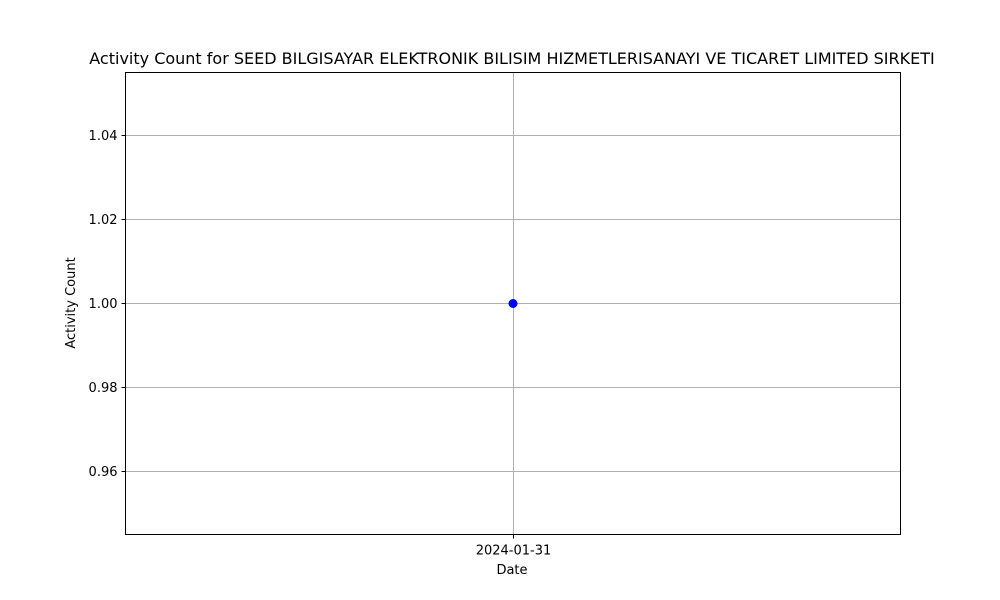 The height and width of the screenshot is (600, 1000). I want to click on y-axis-label: Activity Count, so click(71, 302).